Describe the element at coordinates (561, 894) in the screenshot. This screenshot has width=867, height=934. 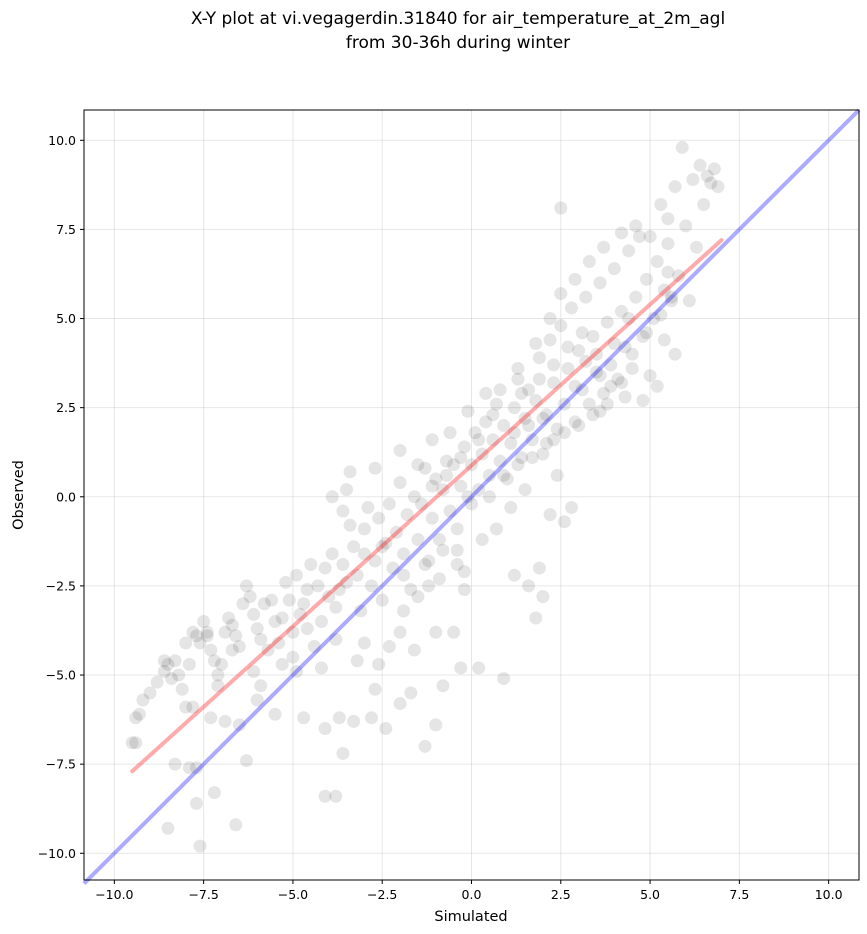
I see `x-tick-label: 2.5` at that location.